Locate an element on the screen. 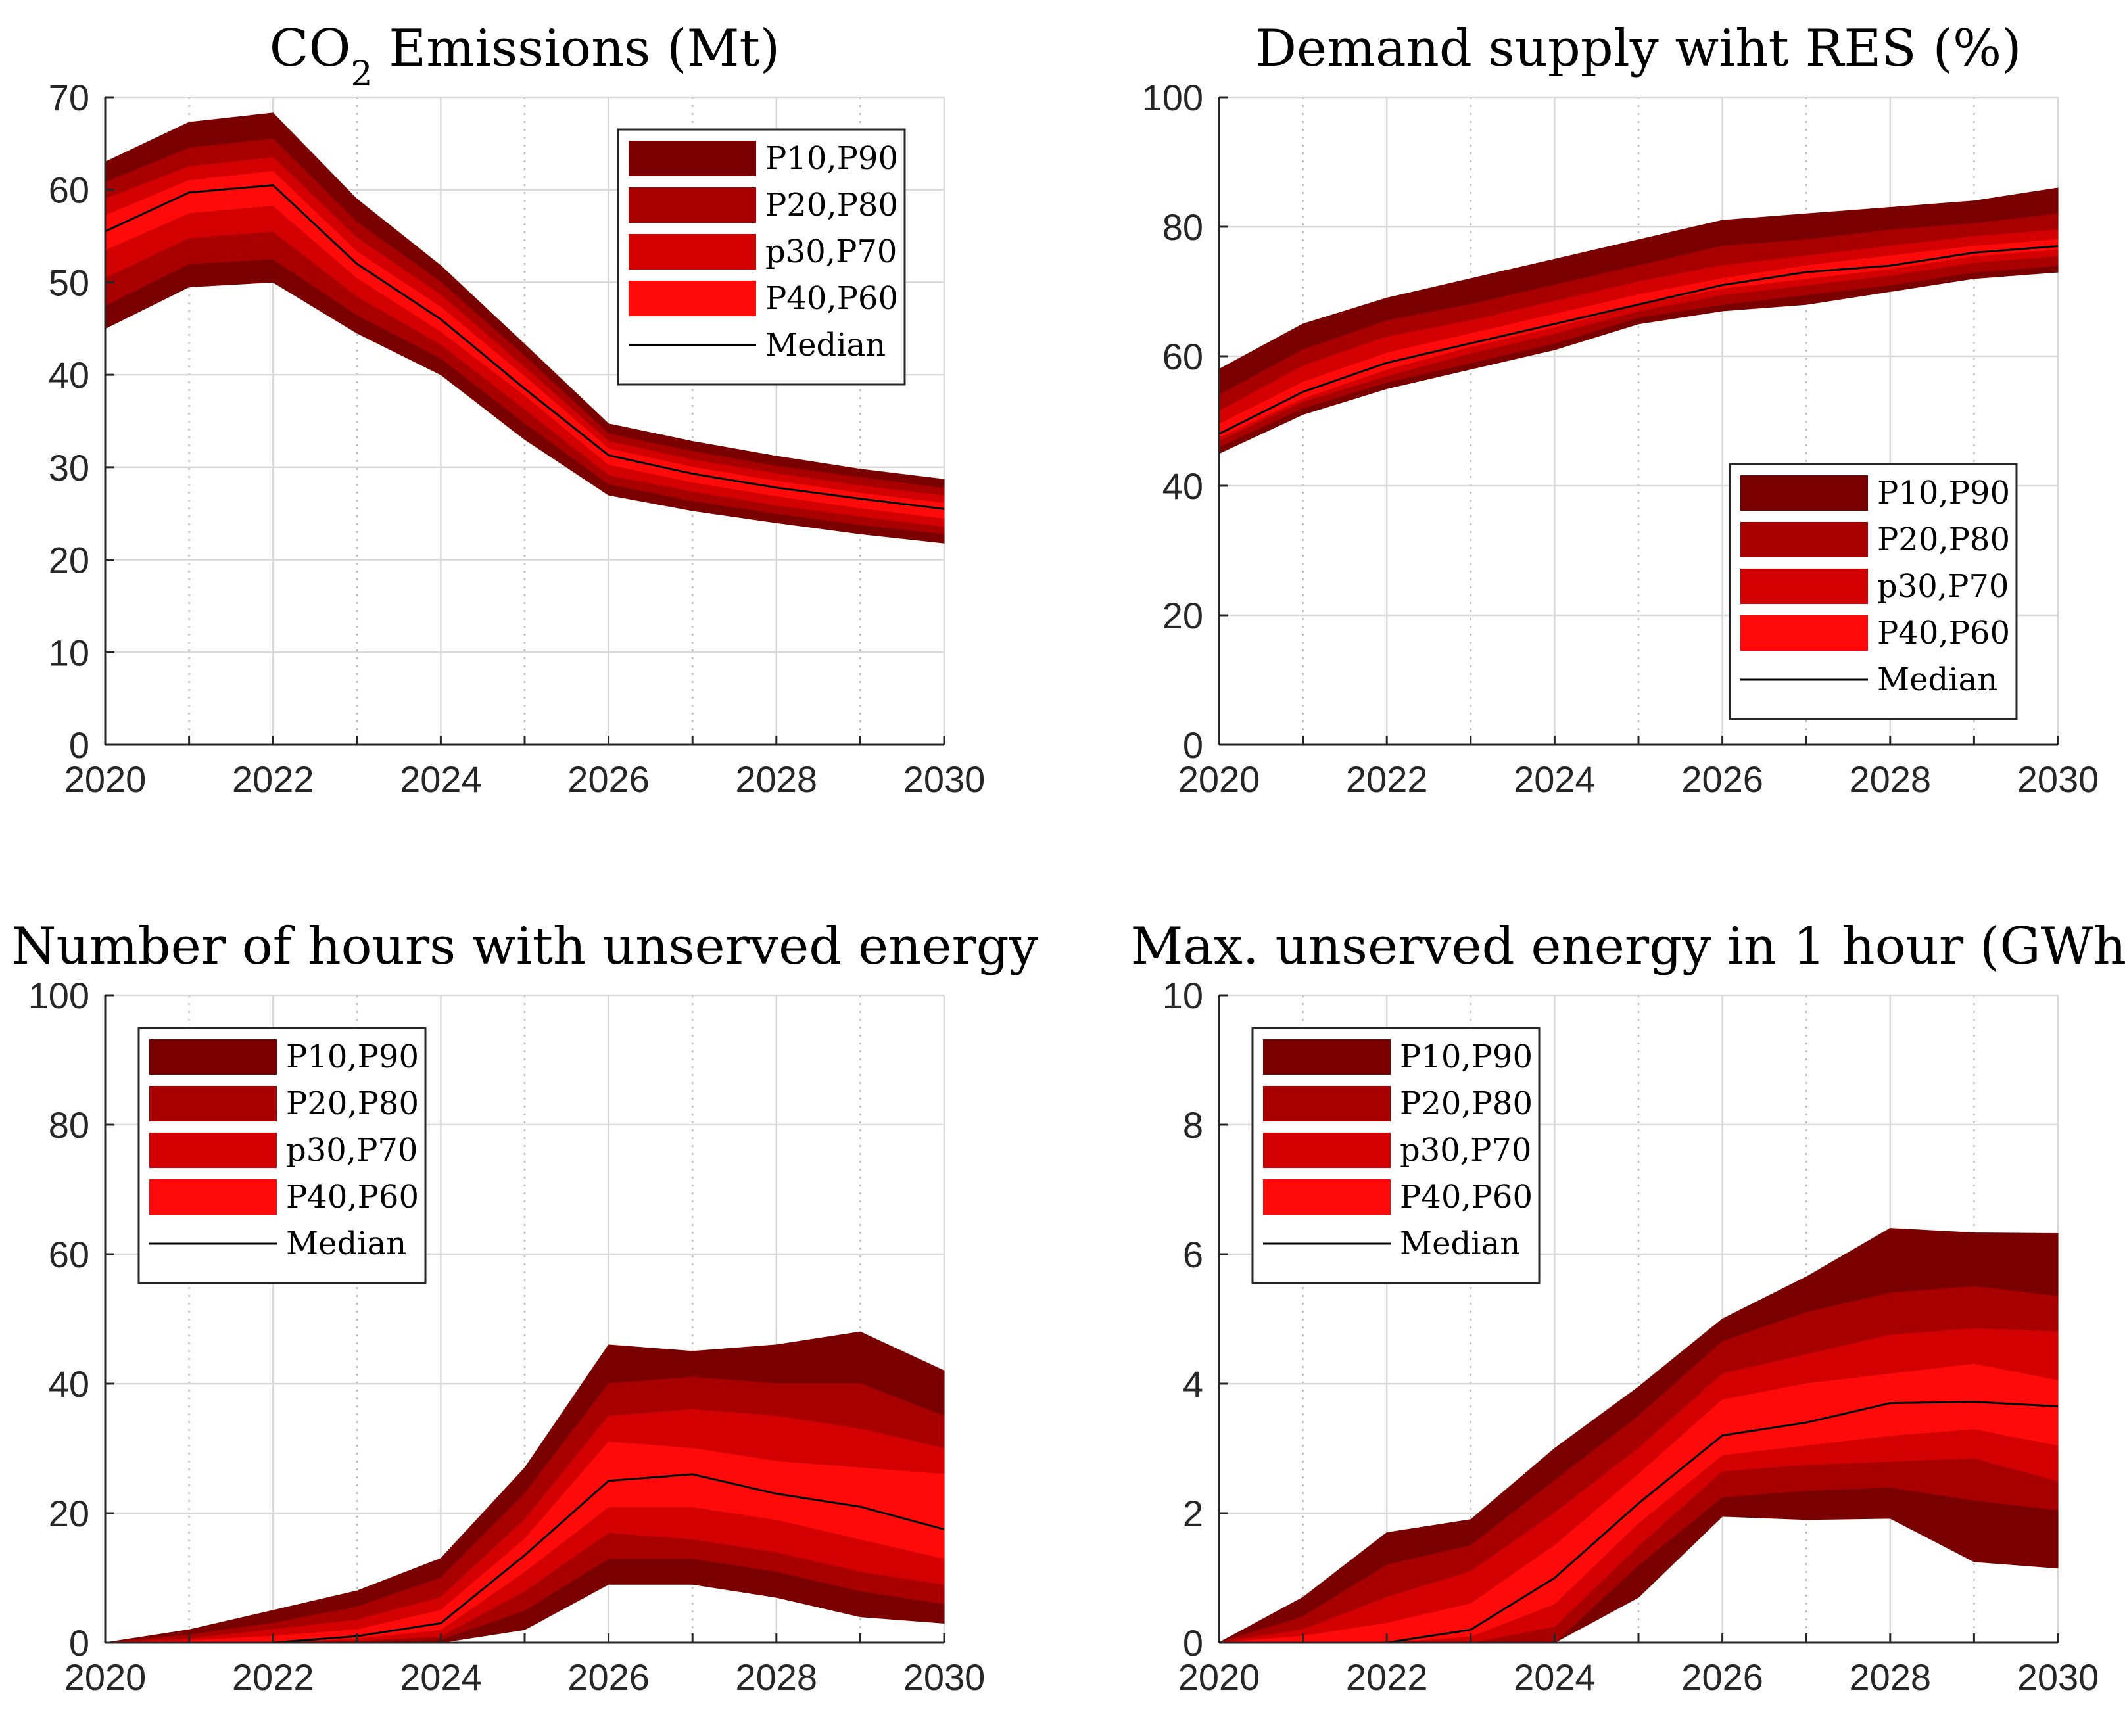 This screenshot has height=1736, width=2127. chart-title-main: CO is located at coordinates (310, 49).